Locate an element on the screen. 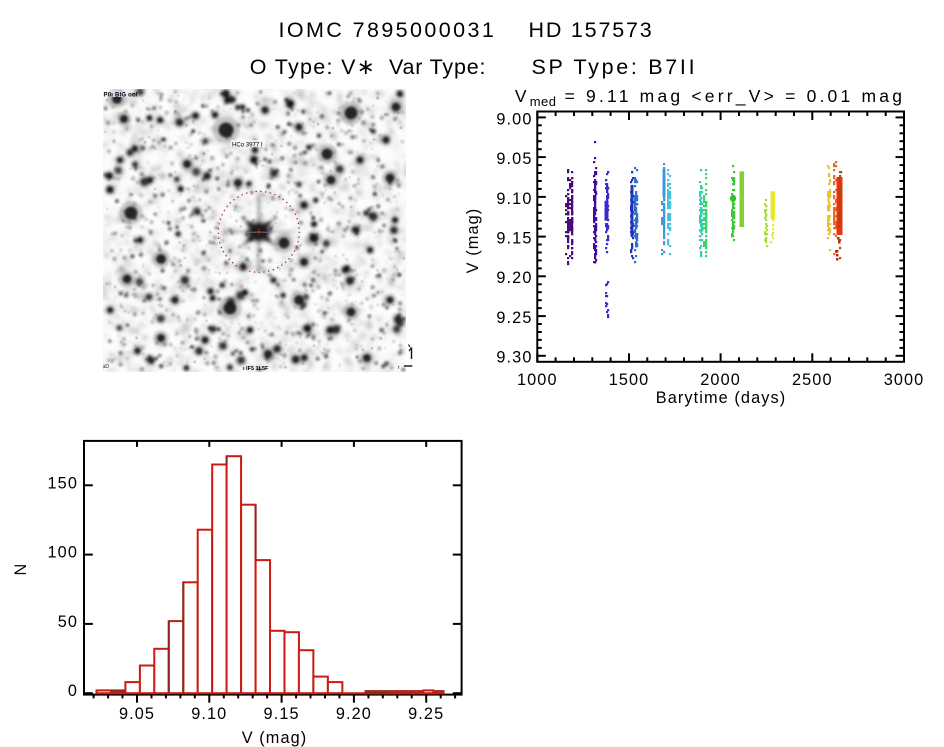 This screenshot has height=747, width=944. svg-text: 1500 is located at coordinates (629, 380).